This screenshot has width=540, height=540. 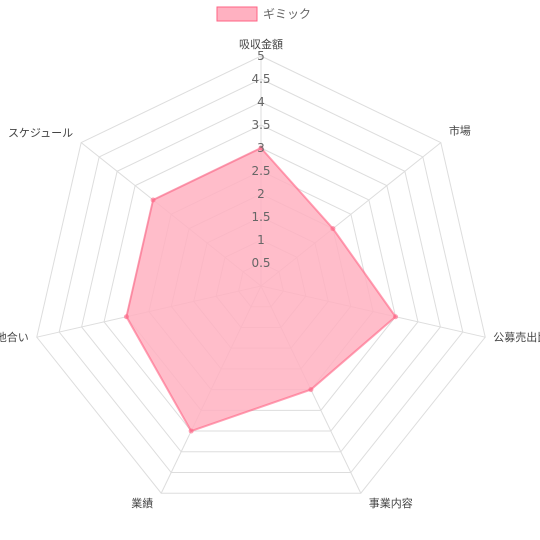 I want to click on axis-label: 市場, so click(x=460, y=131).